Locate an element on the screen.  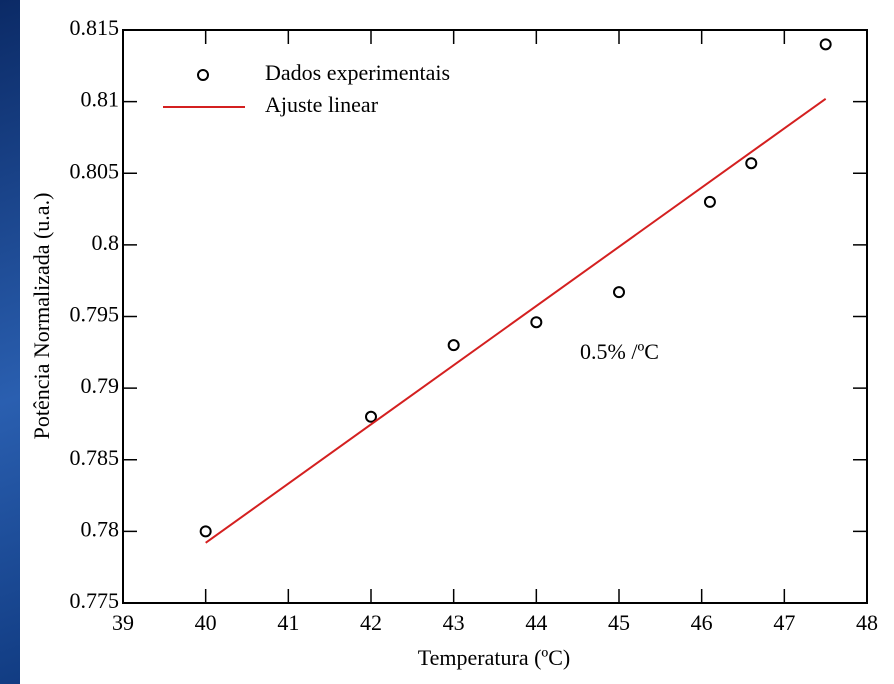
legend-label: Dados experimentais is located at coordinates (357, 72).